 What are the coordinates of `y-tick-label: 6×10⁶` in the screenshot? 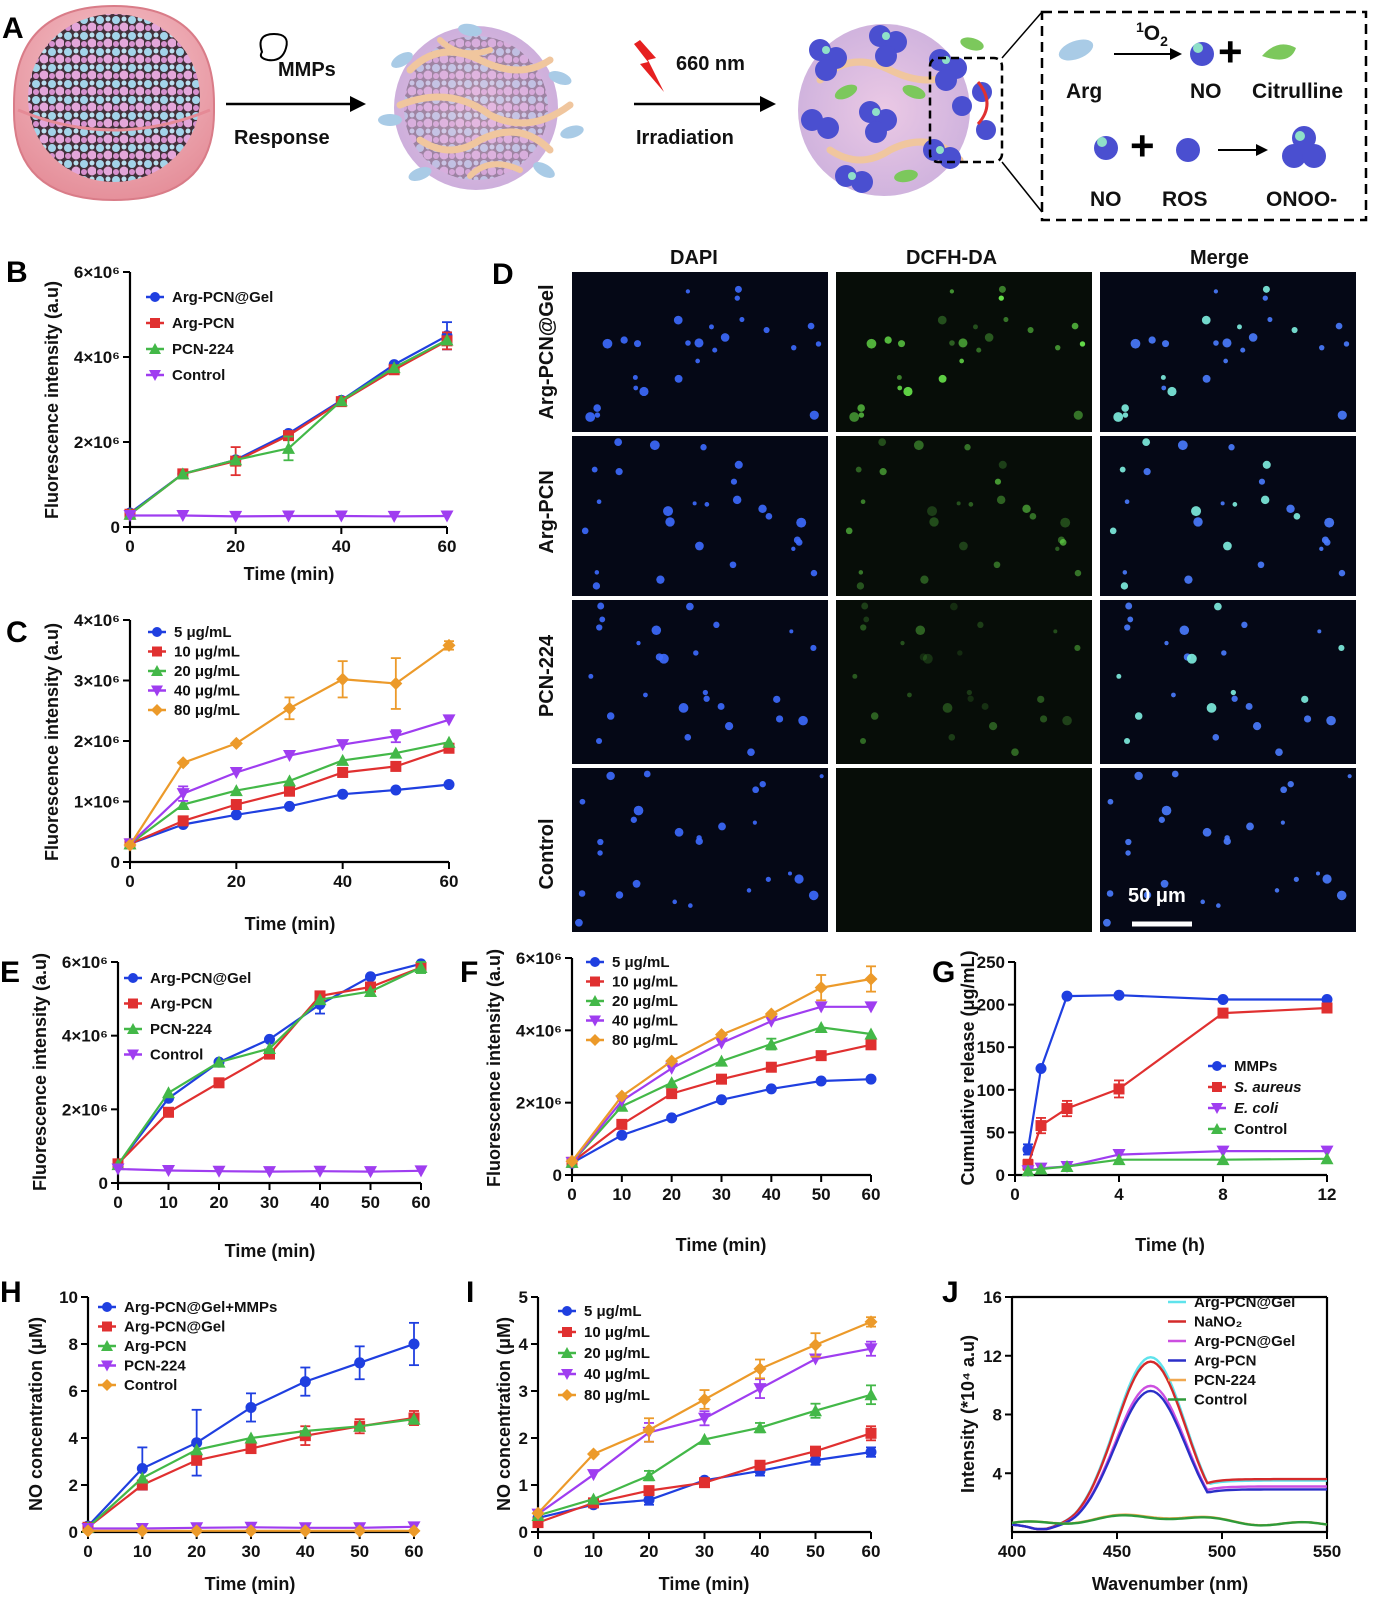 It's located at (97, 272).